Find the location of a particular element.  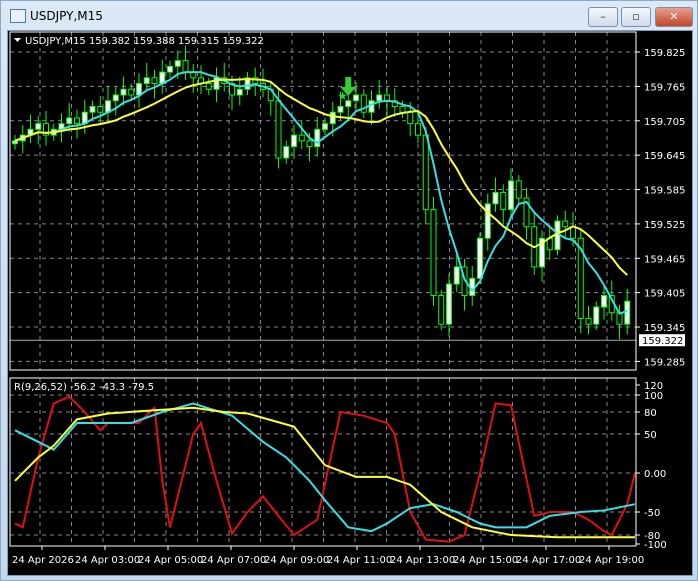

price-tick-label: 159.525 is located at coordinates (664, 225).